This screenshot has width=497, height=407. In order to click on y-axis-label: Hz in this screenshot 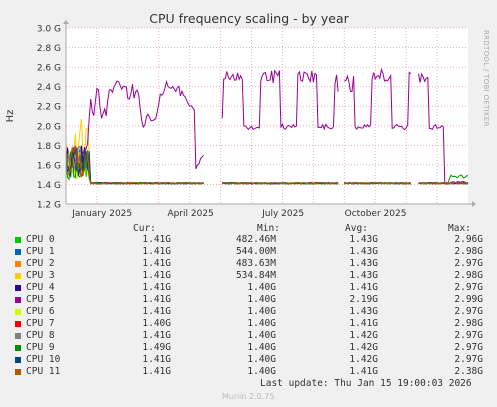, I will do `click(10, 116)`.